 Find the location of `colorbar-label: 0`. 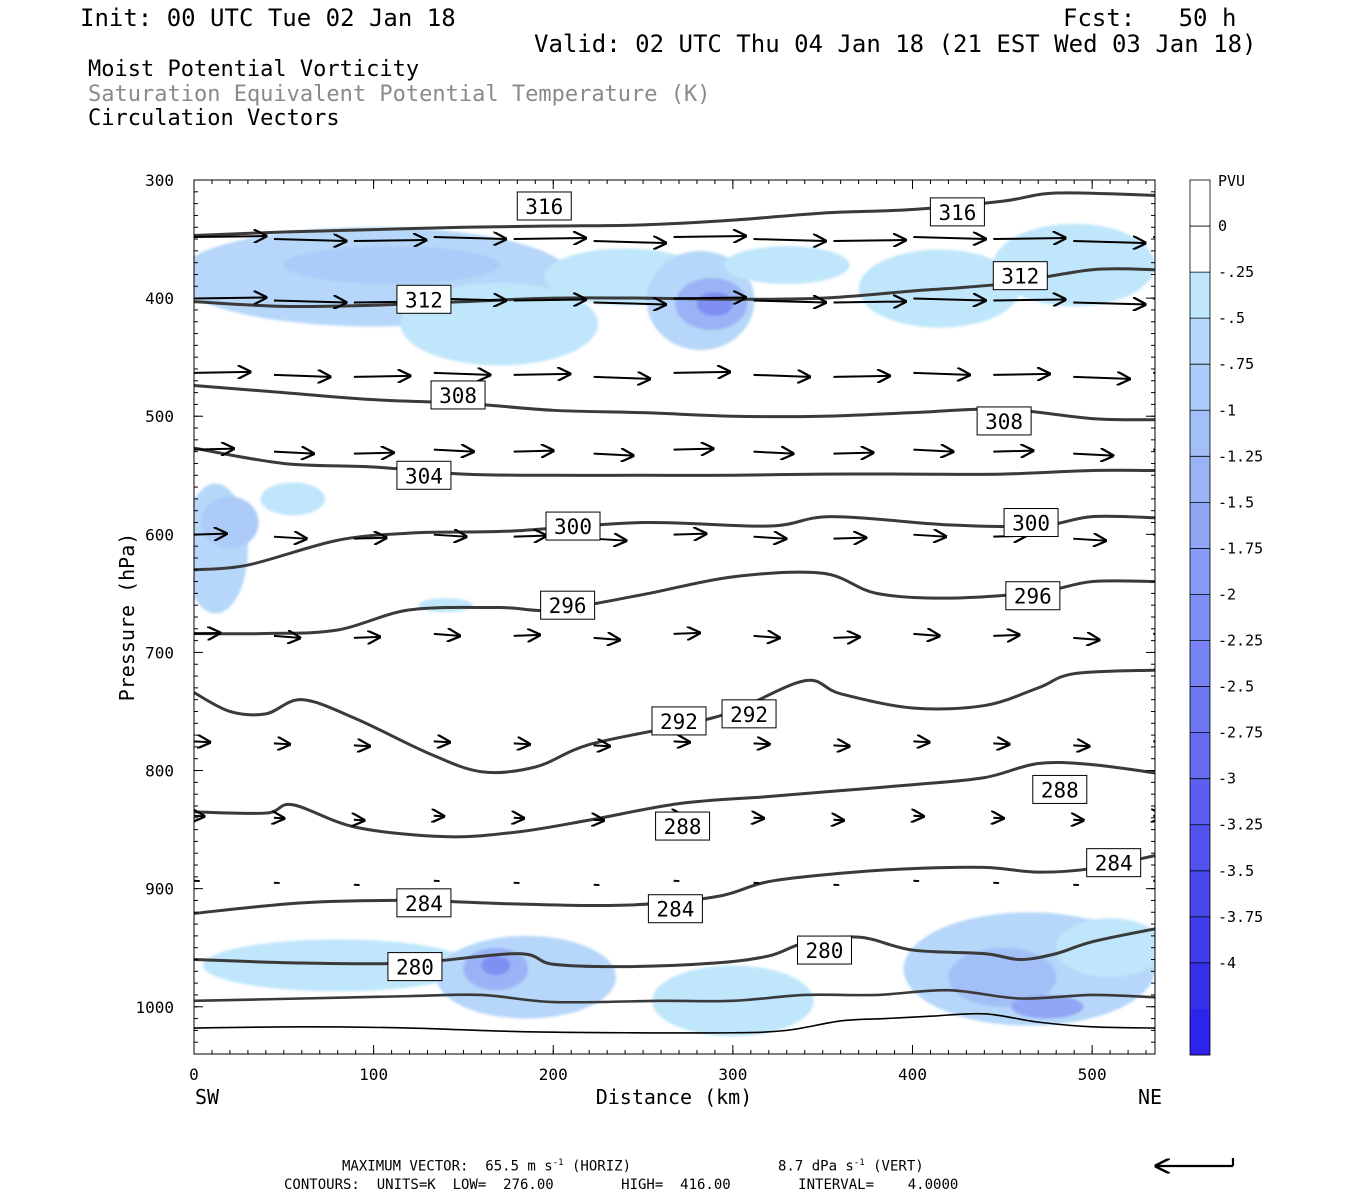

colorbar-label: 0 is located at coordinates (1222, 226).